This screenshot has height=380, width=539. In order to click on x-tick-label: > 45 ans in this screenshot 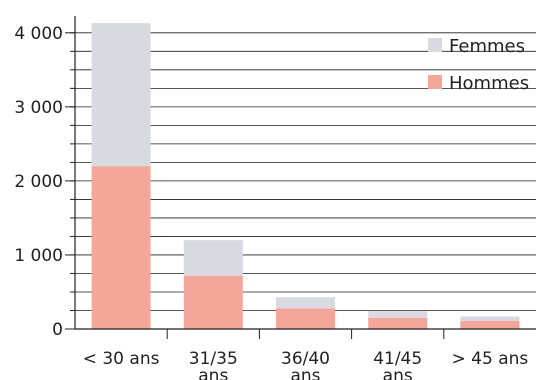, I will do `click(490, 359)`.